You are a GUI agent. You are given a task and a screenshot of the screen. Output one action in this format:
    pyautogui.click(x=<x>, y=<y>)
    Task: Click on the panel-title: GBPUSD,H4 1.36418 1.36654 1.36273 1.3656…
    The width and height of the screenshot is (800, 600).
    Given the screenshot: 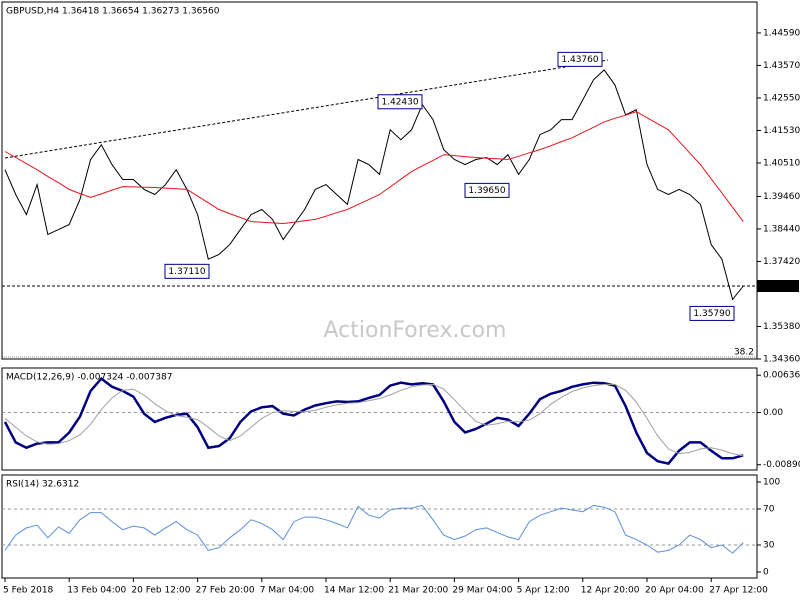 What is the action you would take?
    pyautogui.click(x=113, y=12)
    